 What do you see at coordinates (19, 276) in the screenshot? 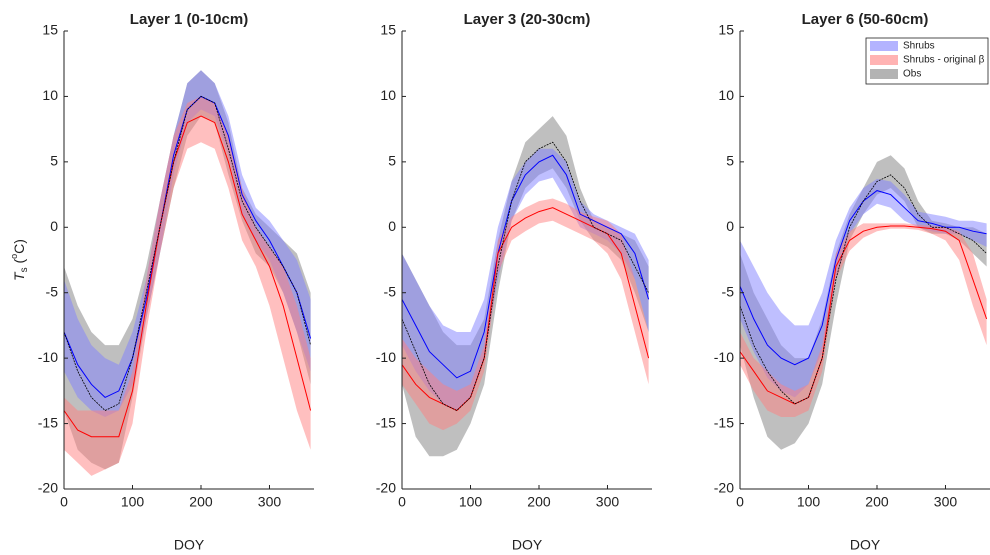
I see `ylabel-main: T` at bounding box center [19, 276].